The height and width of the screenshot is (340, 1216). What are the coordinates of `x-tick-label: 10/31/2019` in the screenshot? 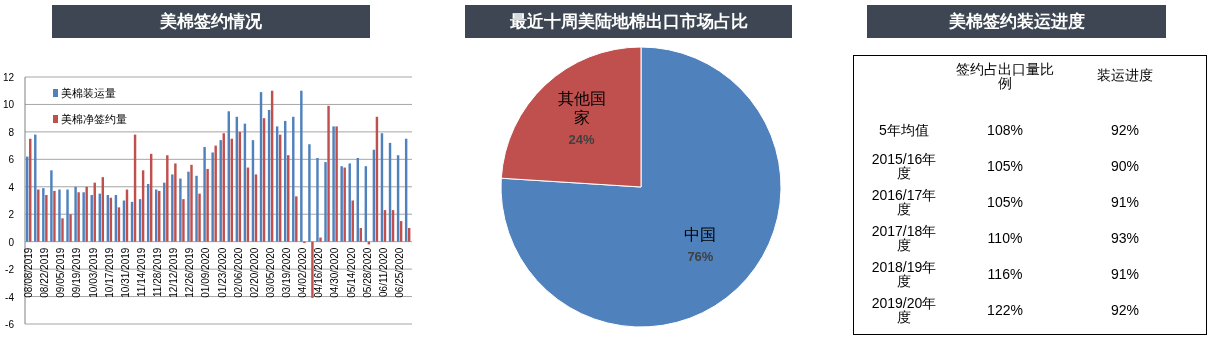 It's located at (125, 272).